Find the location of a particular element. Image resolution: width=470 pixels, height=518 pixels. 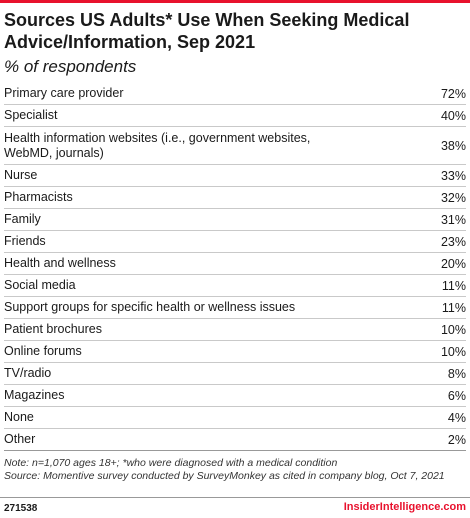

chart-subtitle: % of respondents is located at coordinates (70, 66).